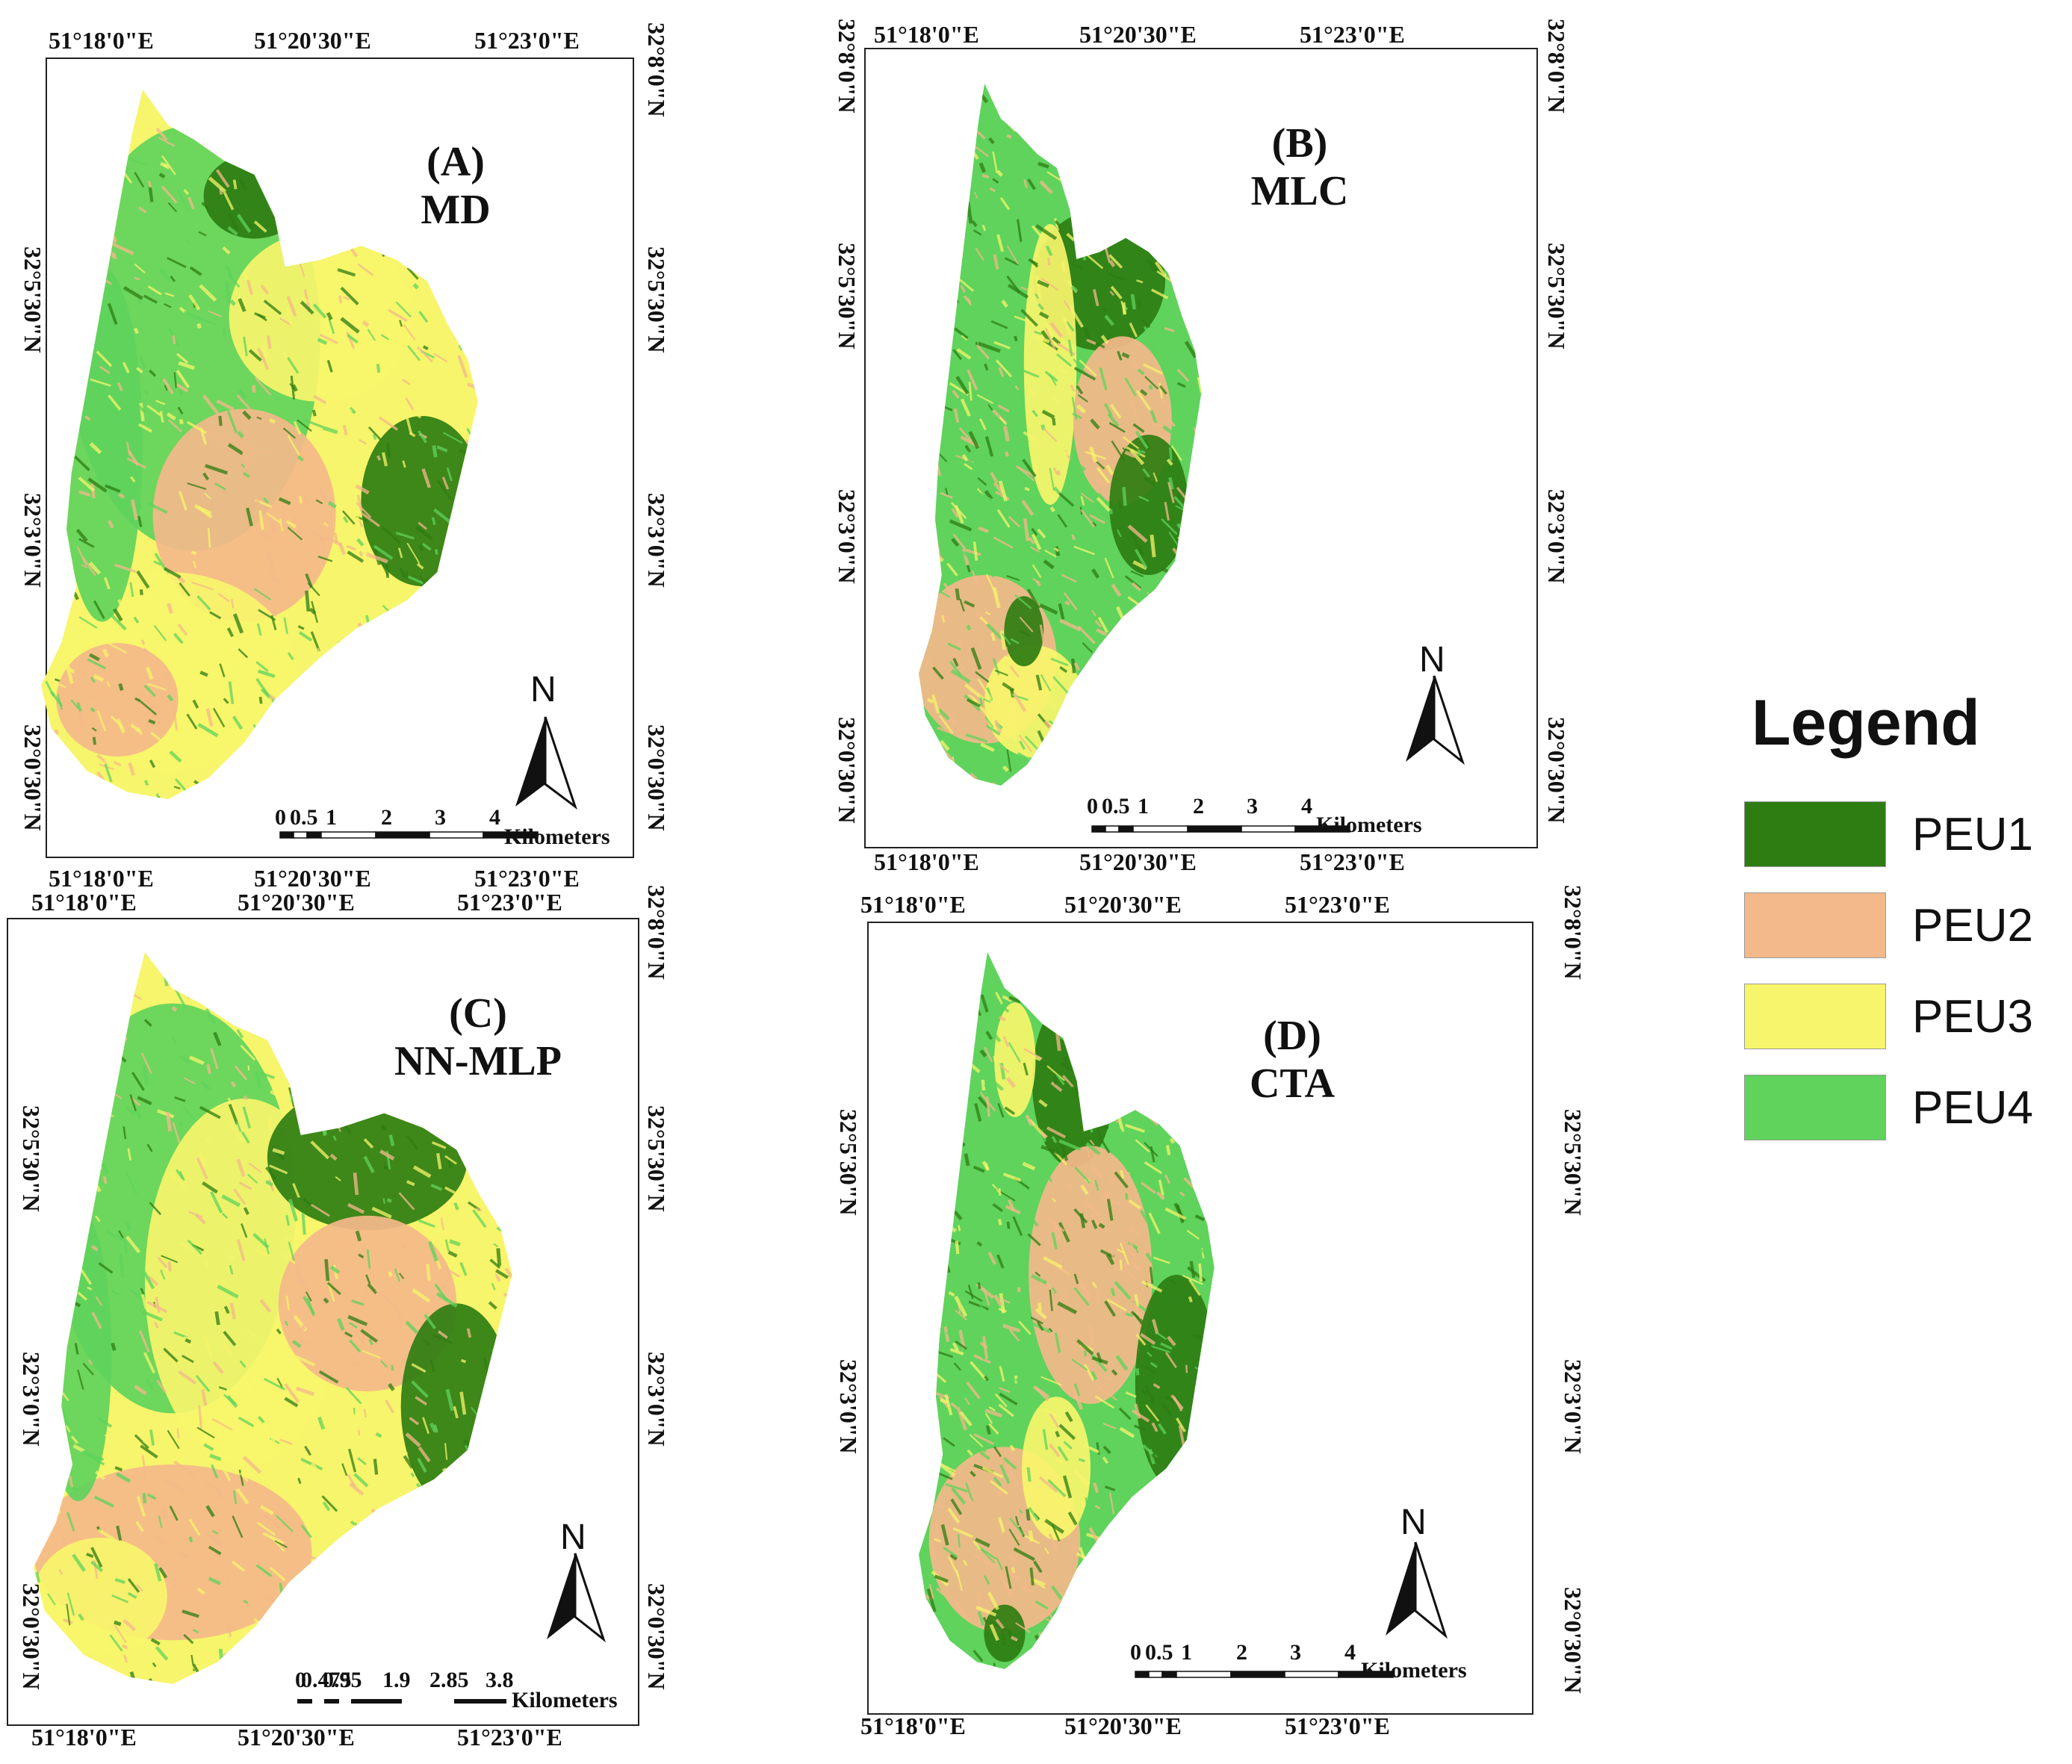 Image resolution: width=2072 pixels, height=1764 pixels. Describe the element at coordinates (1866, 723) in the screenshot. I see `legend-title: Legend` at that location.